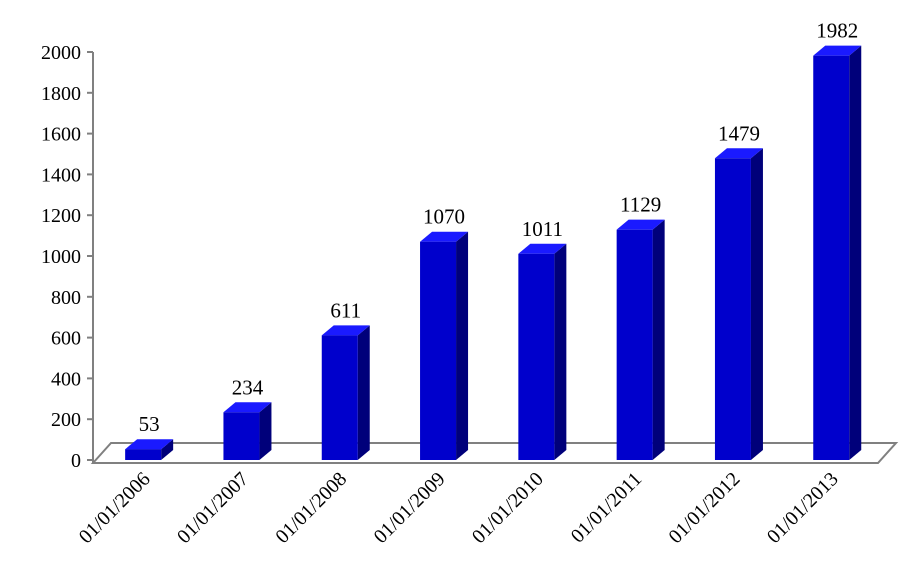 The width and height of the screenshot is (899, 582). Describe the element at coordinates (61, 257) in the screenshot. I see `y-tick-label: 1000` at that location.